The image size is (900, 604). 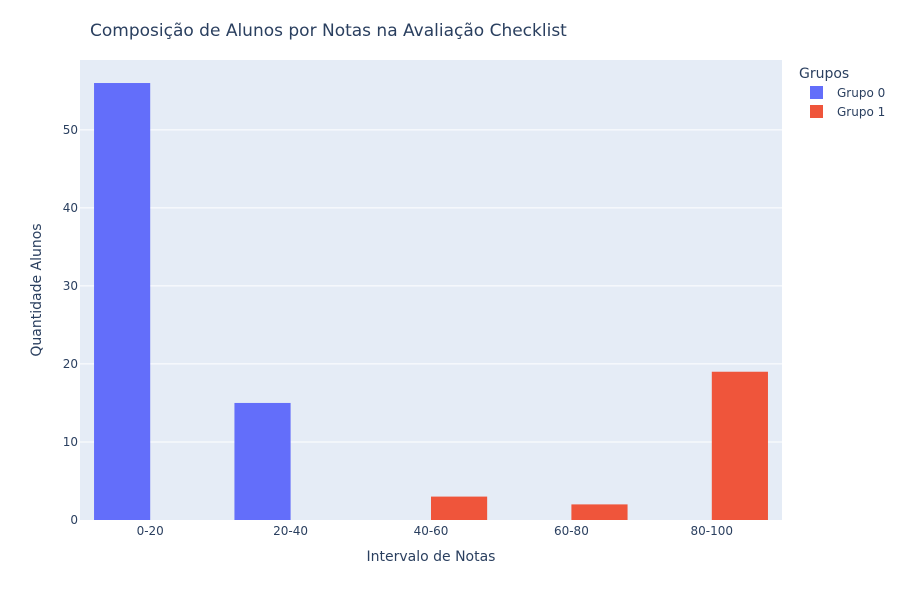 What do you see at coordinates (571, 531) in the screenshot?
I see `x-tick-label: 60-80` at bounding box center [571, 531].